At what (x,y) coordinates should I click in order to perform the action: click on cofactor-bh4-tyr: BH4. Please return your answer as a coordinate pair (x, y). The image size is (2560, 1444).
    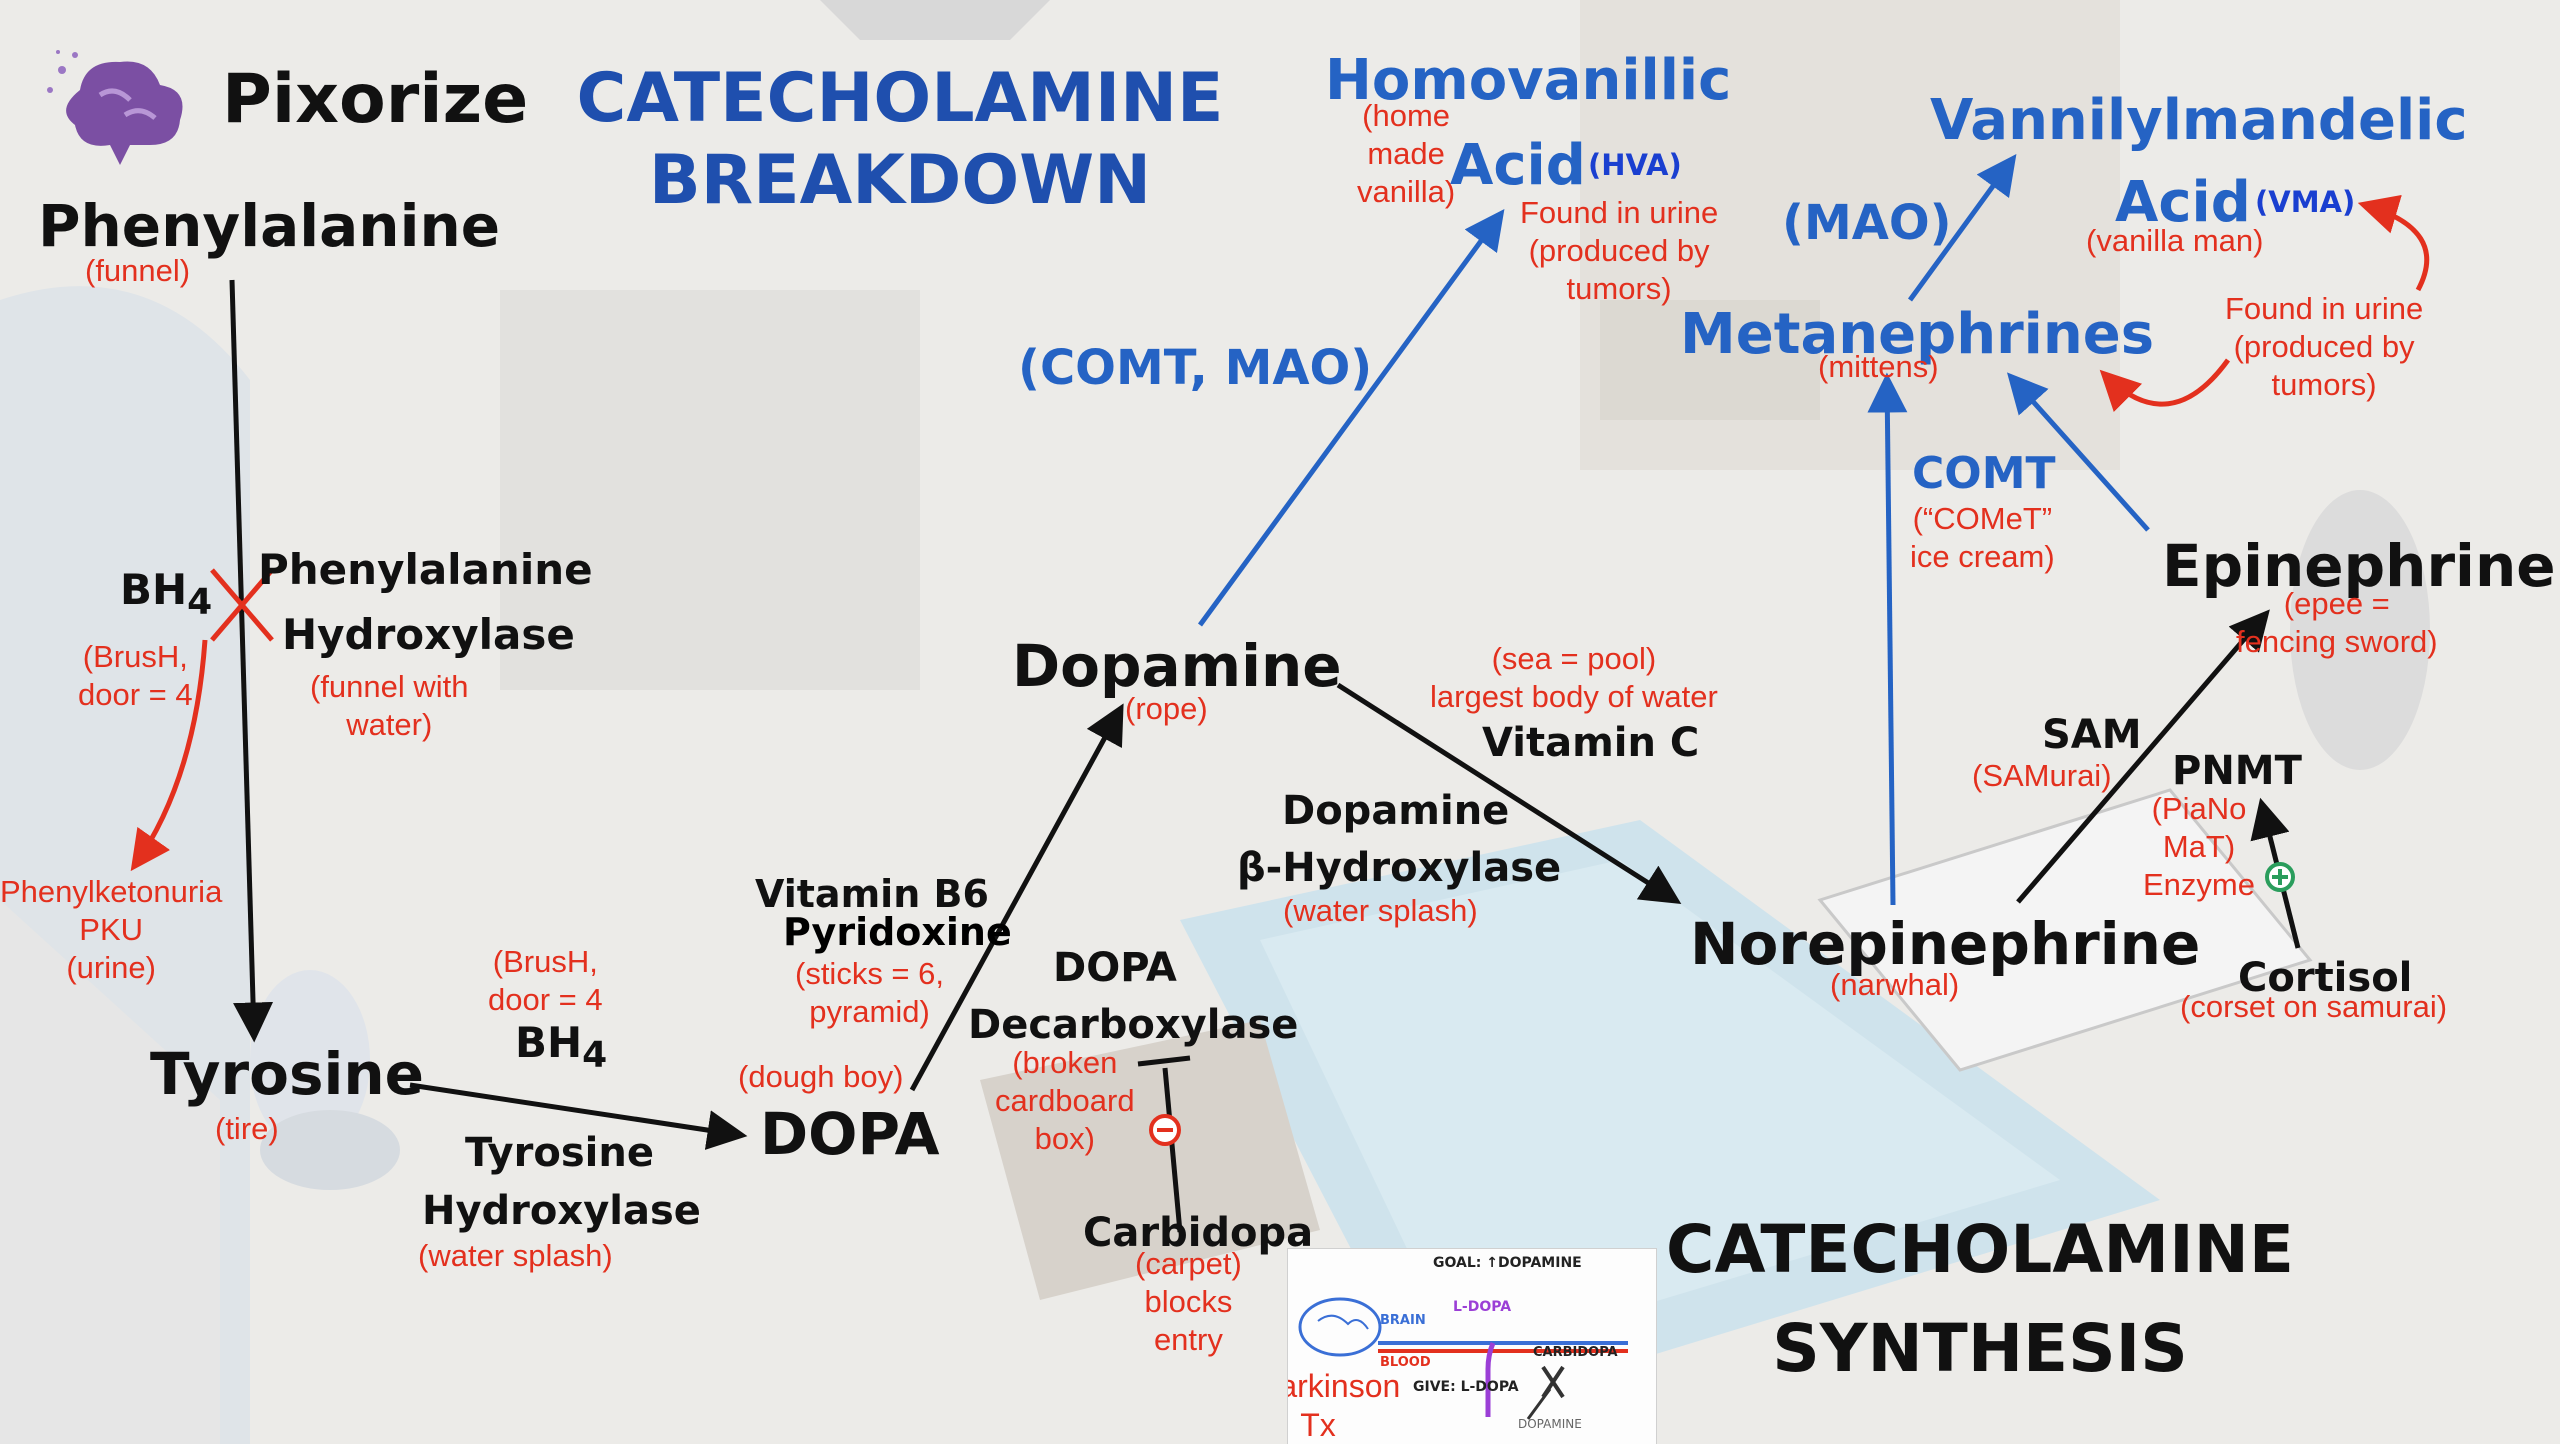
    Looking at the image, I should click on (561, 1047).